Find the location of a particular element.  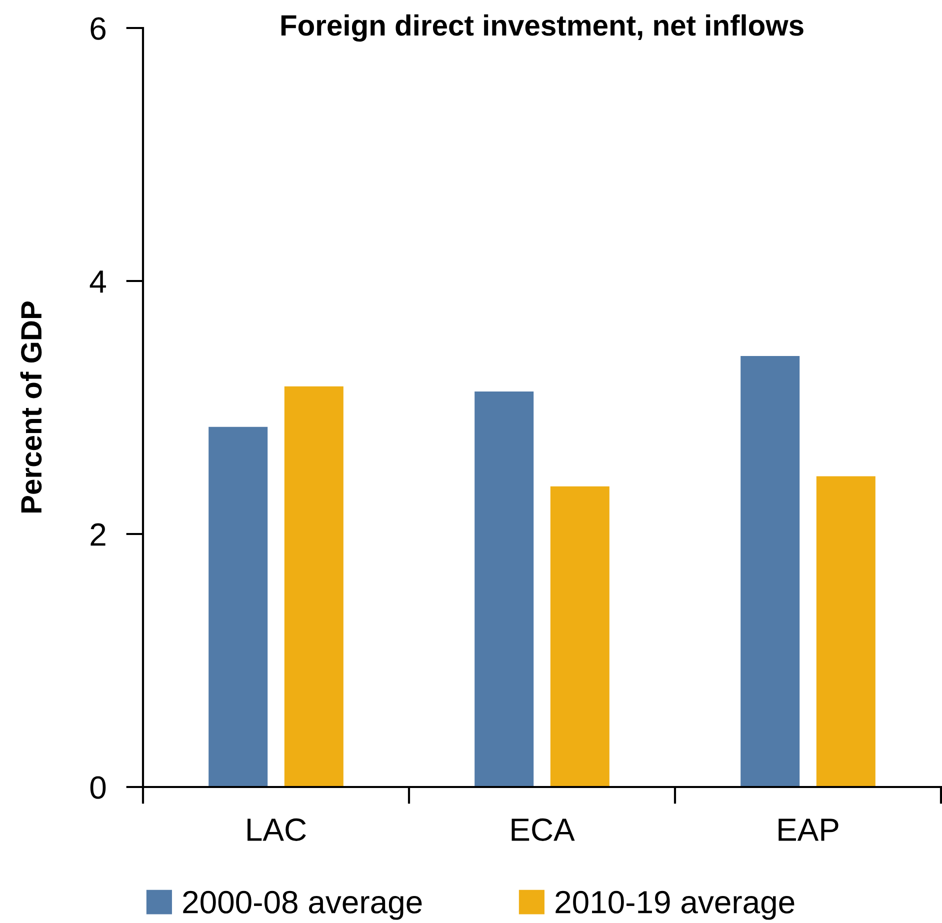

x-tick-label: ECA is located at coordinates (543, 830).